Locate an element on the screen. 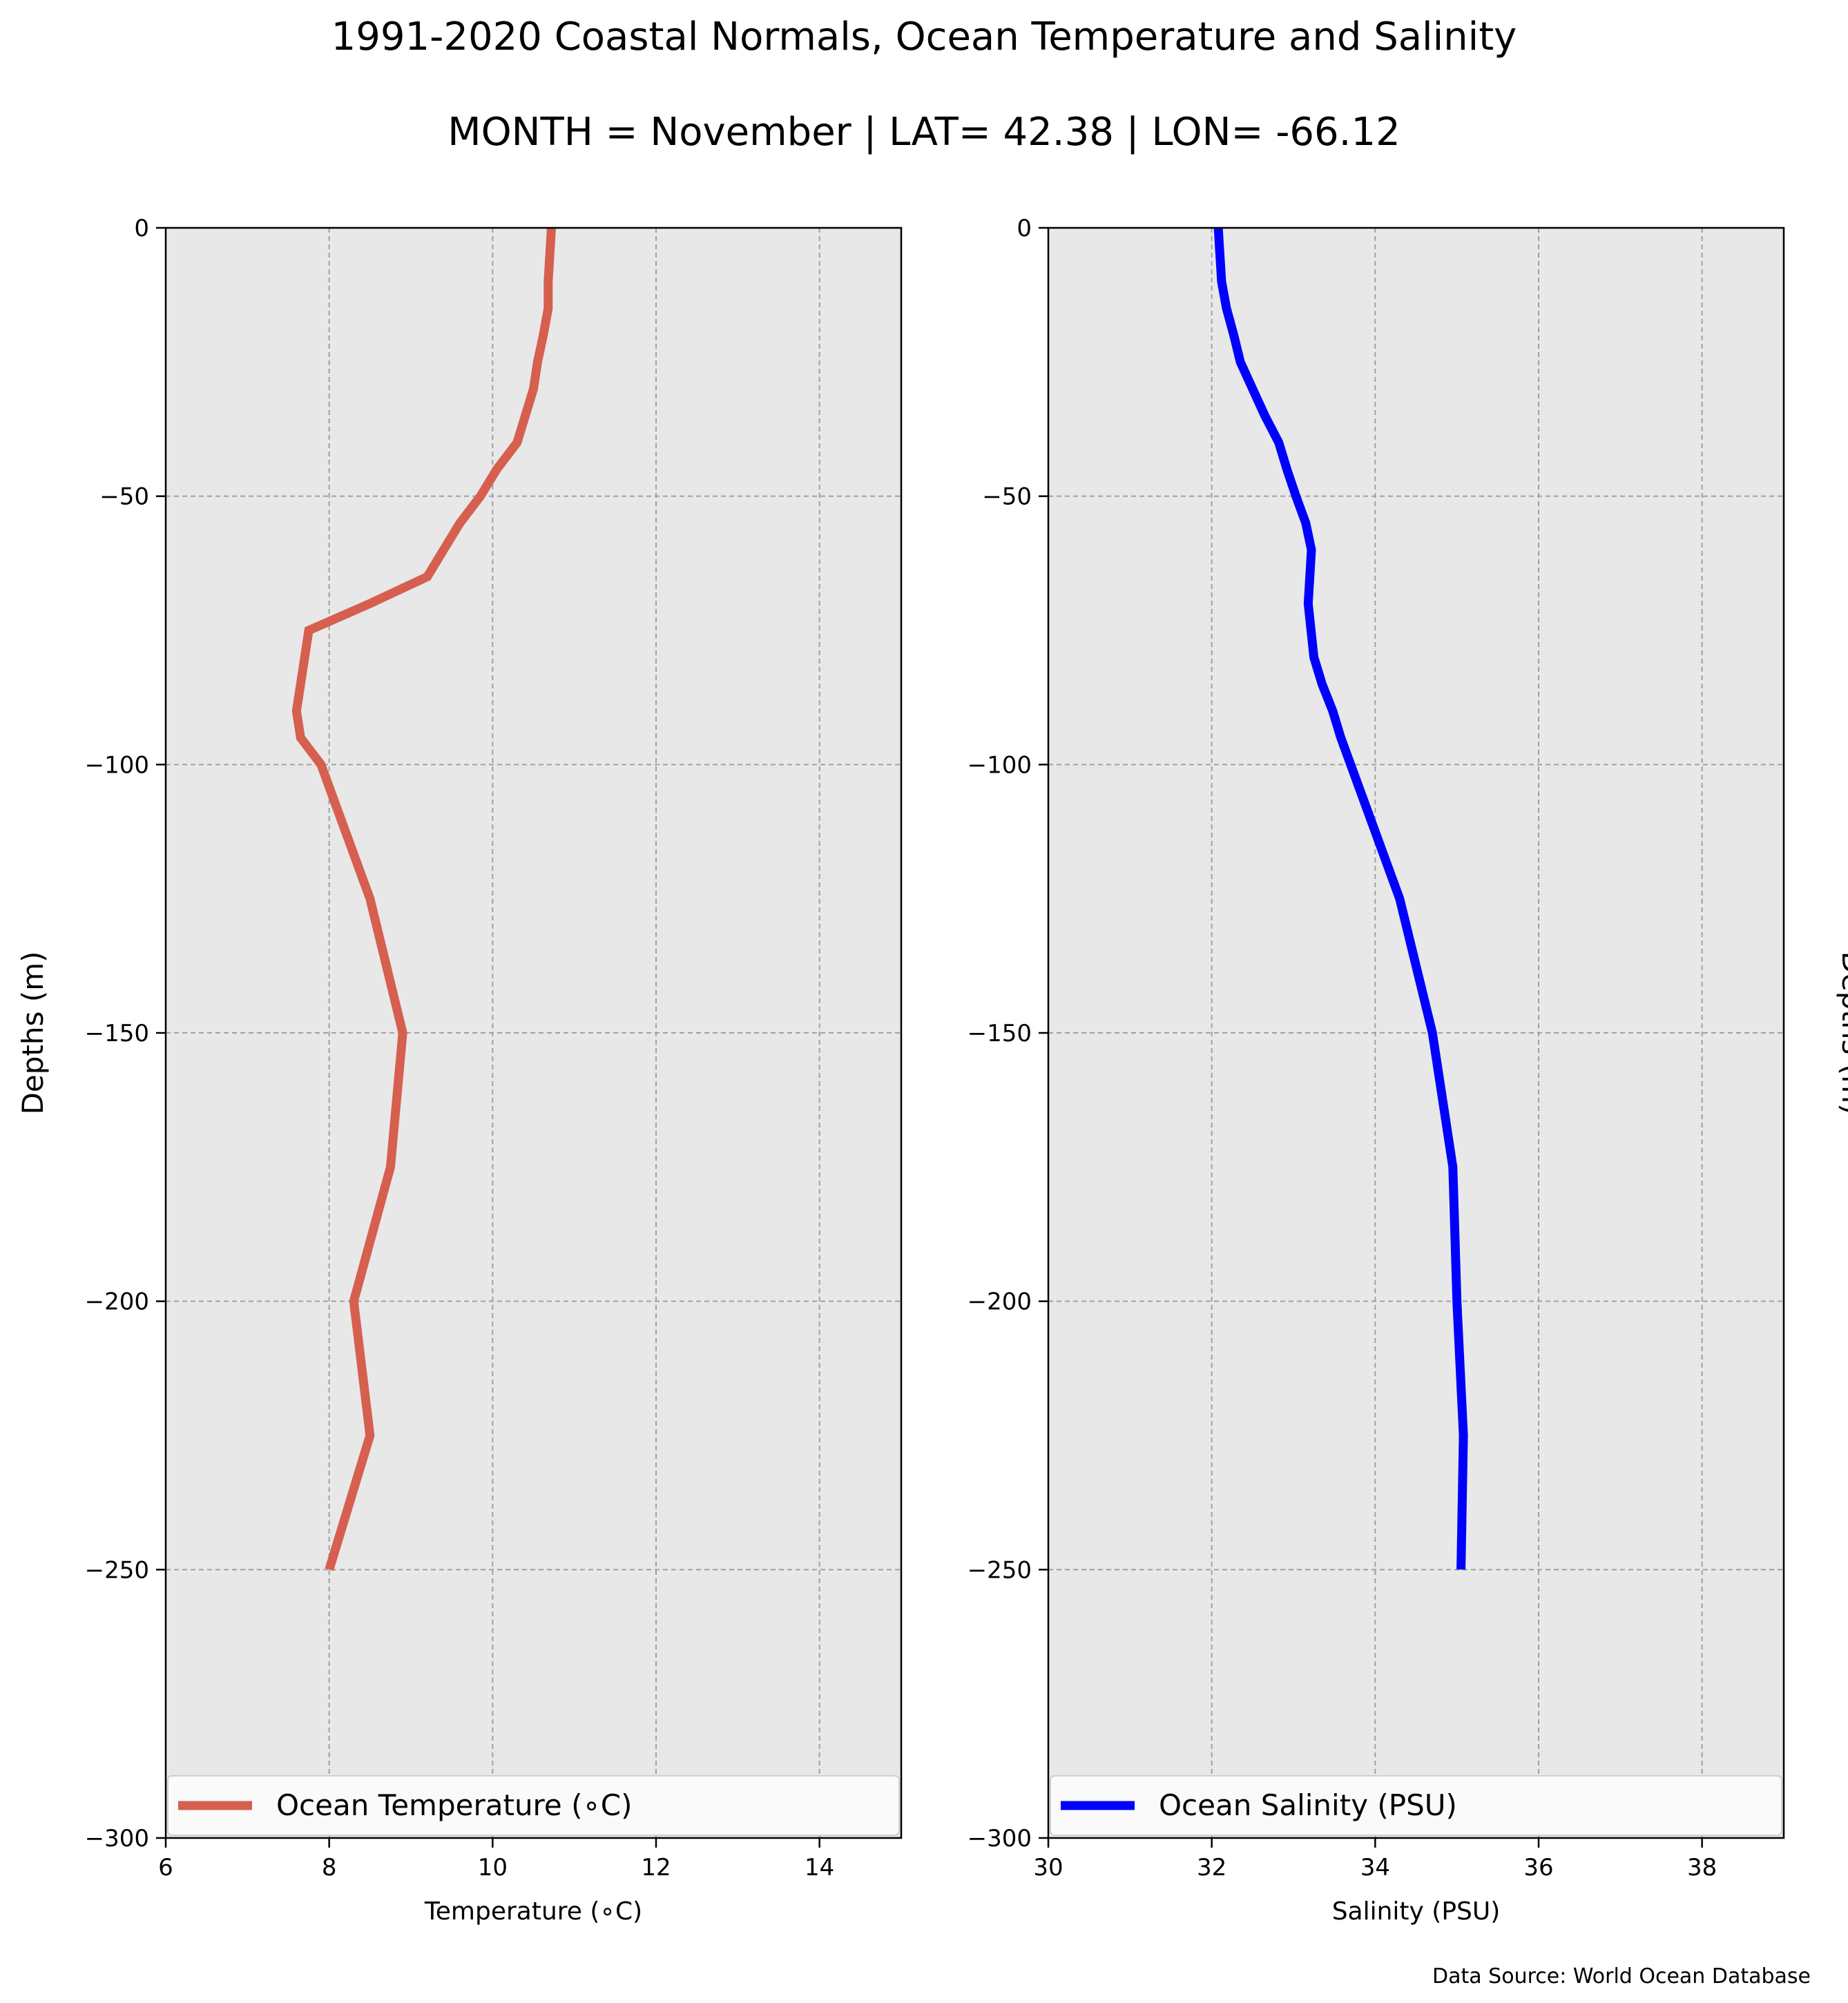  x-tick-label: 30 is located at coordinates (1048, 1868).